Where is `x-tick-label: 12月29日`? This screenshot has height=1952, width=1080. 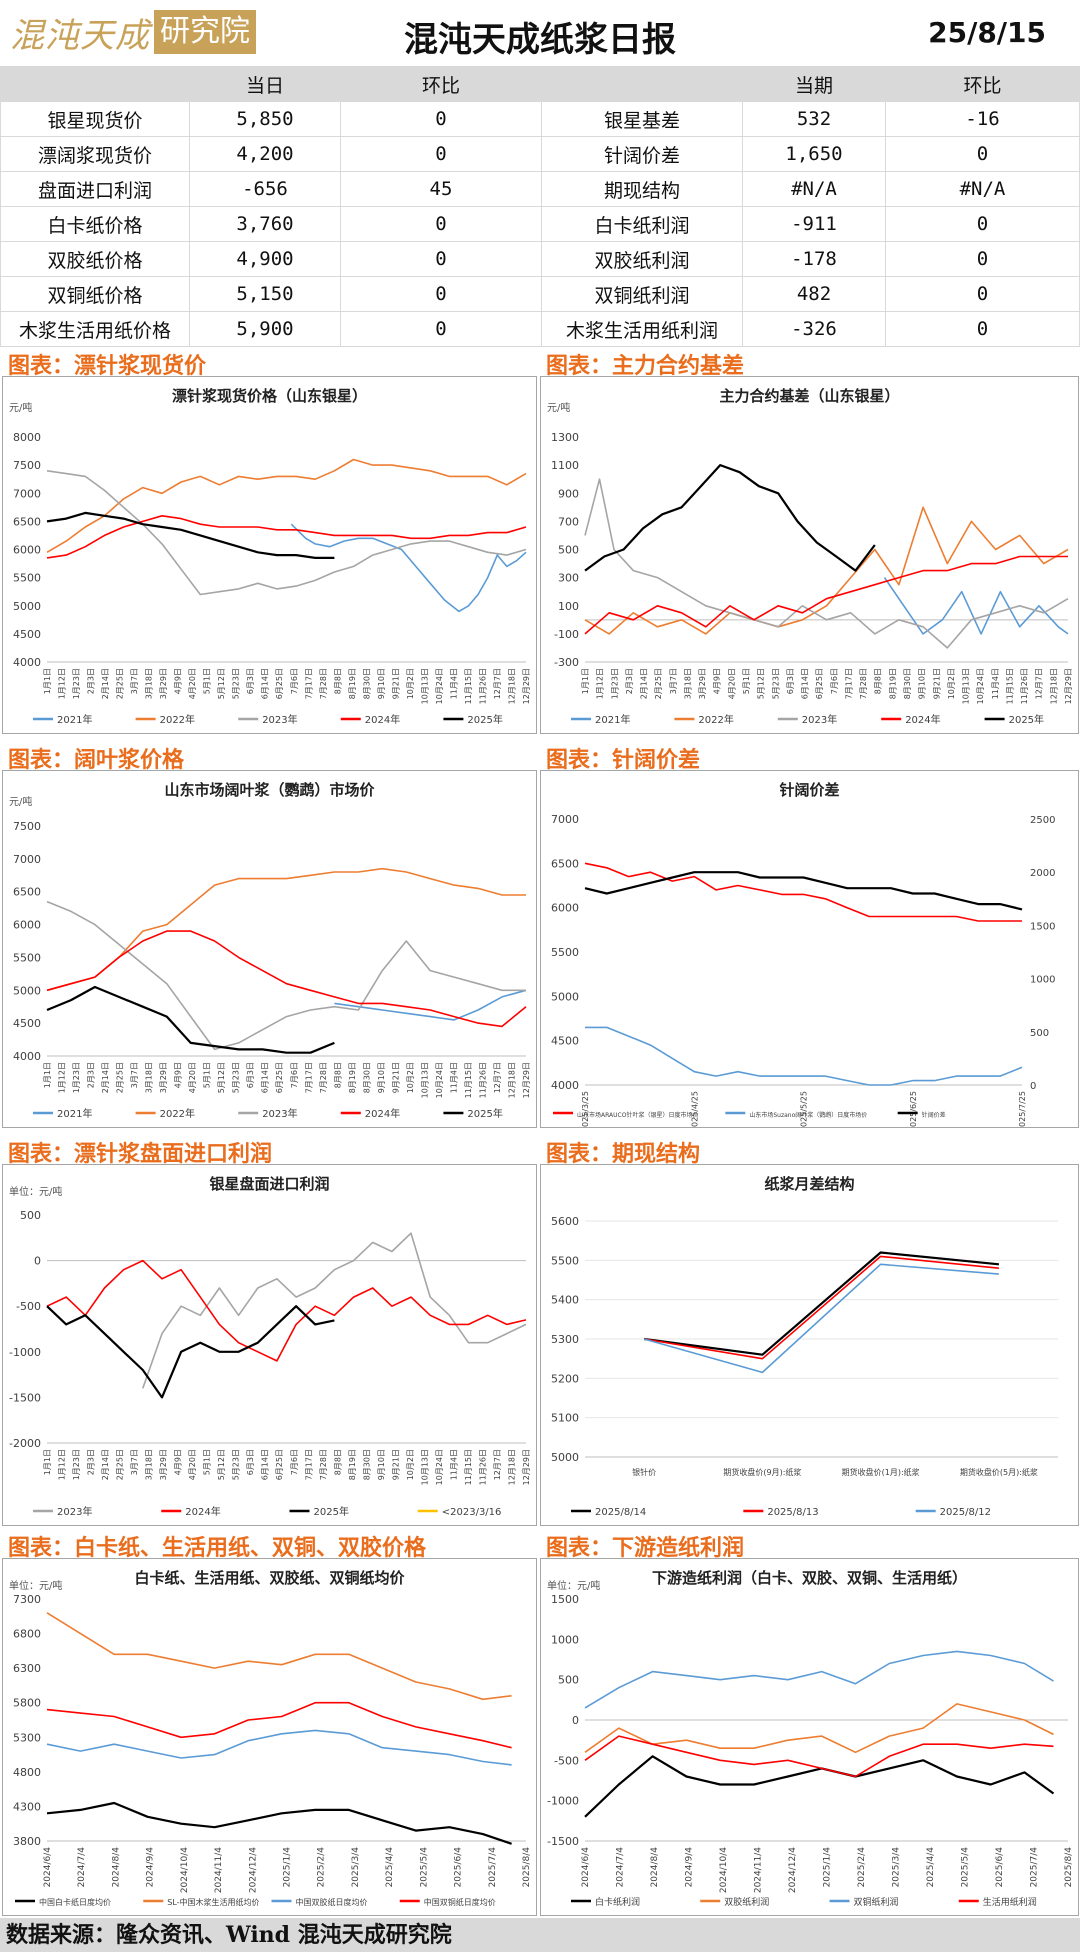
x-tick-label: 12月29日 is located at coordinates (526, 686).